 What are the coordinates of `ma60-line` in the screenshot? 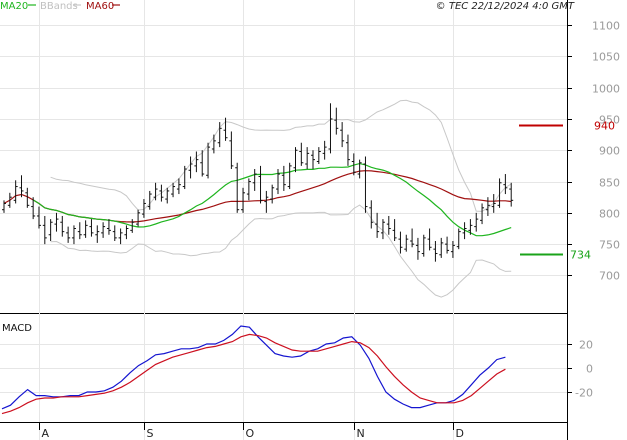 It's located at (257, 196).